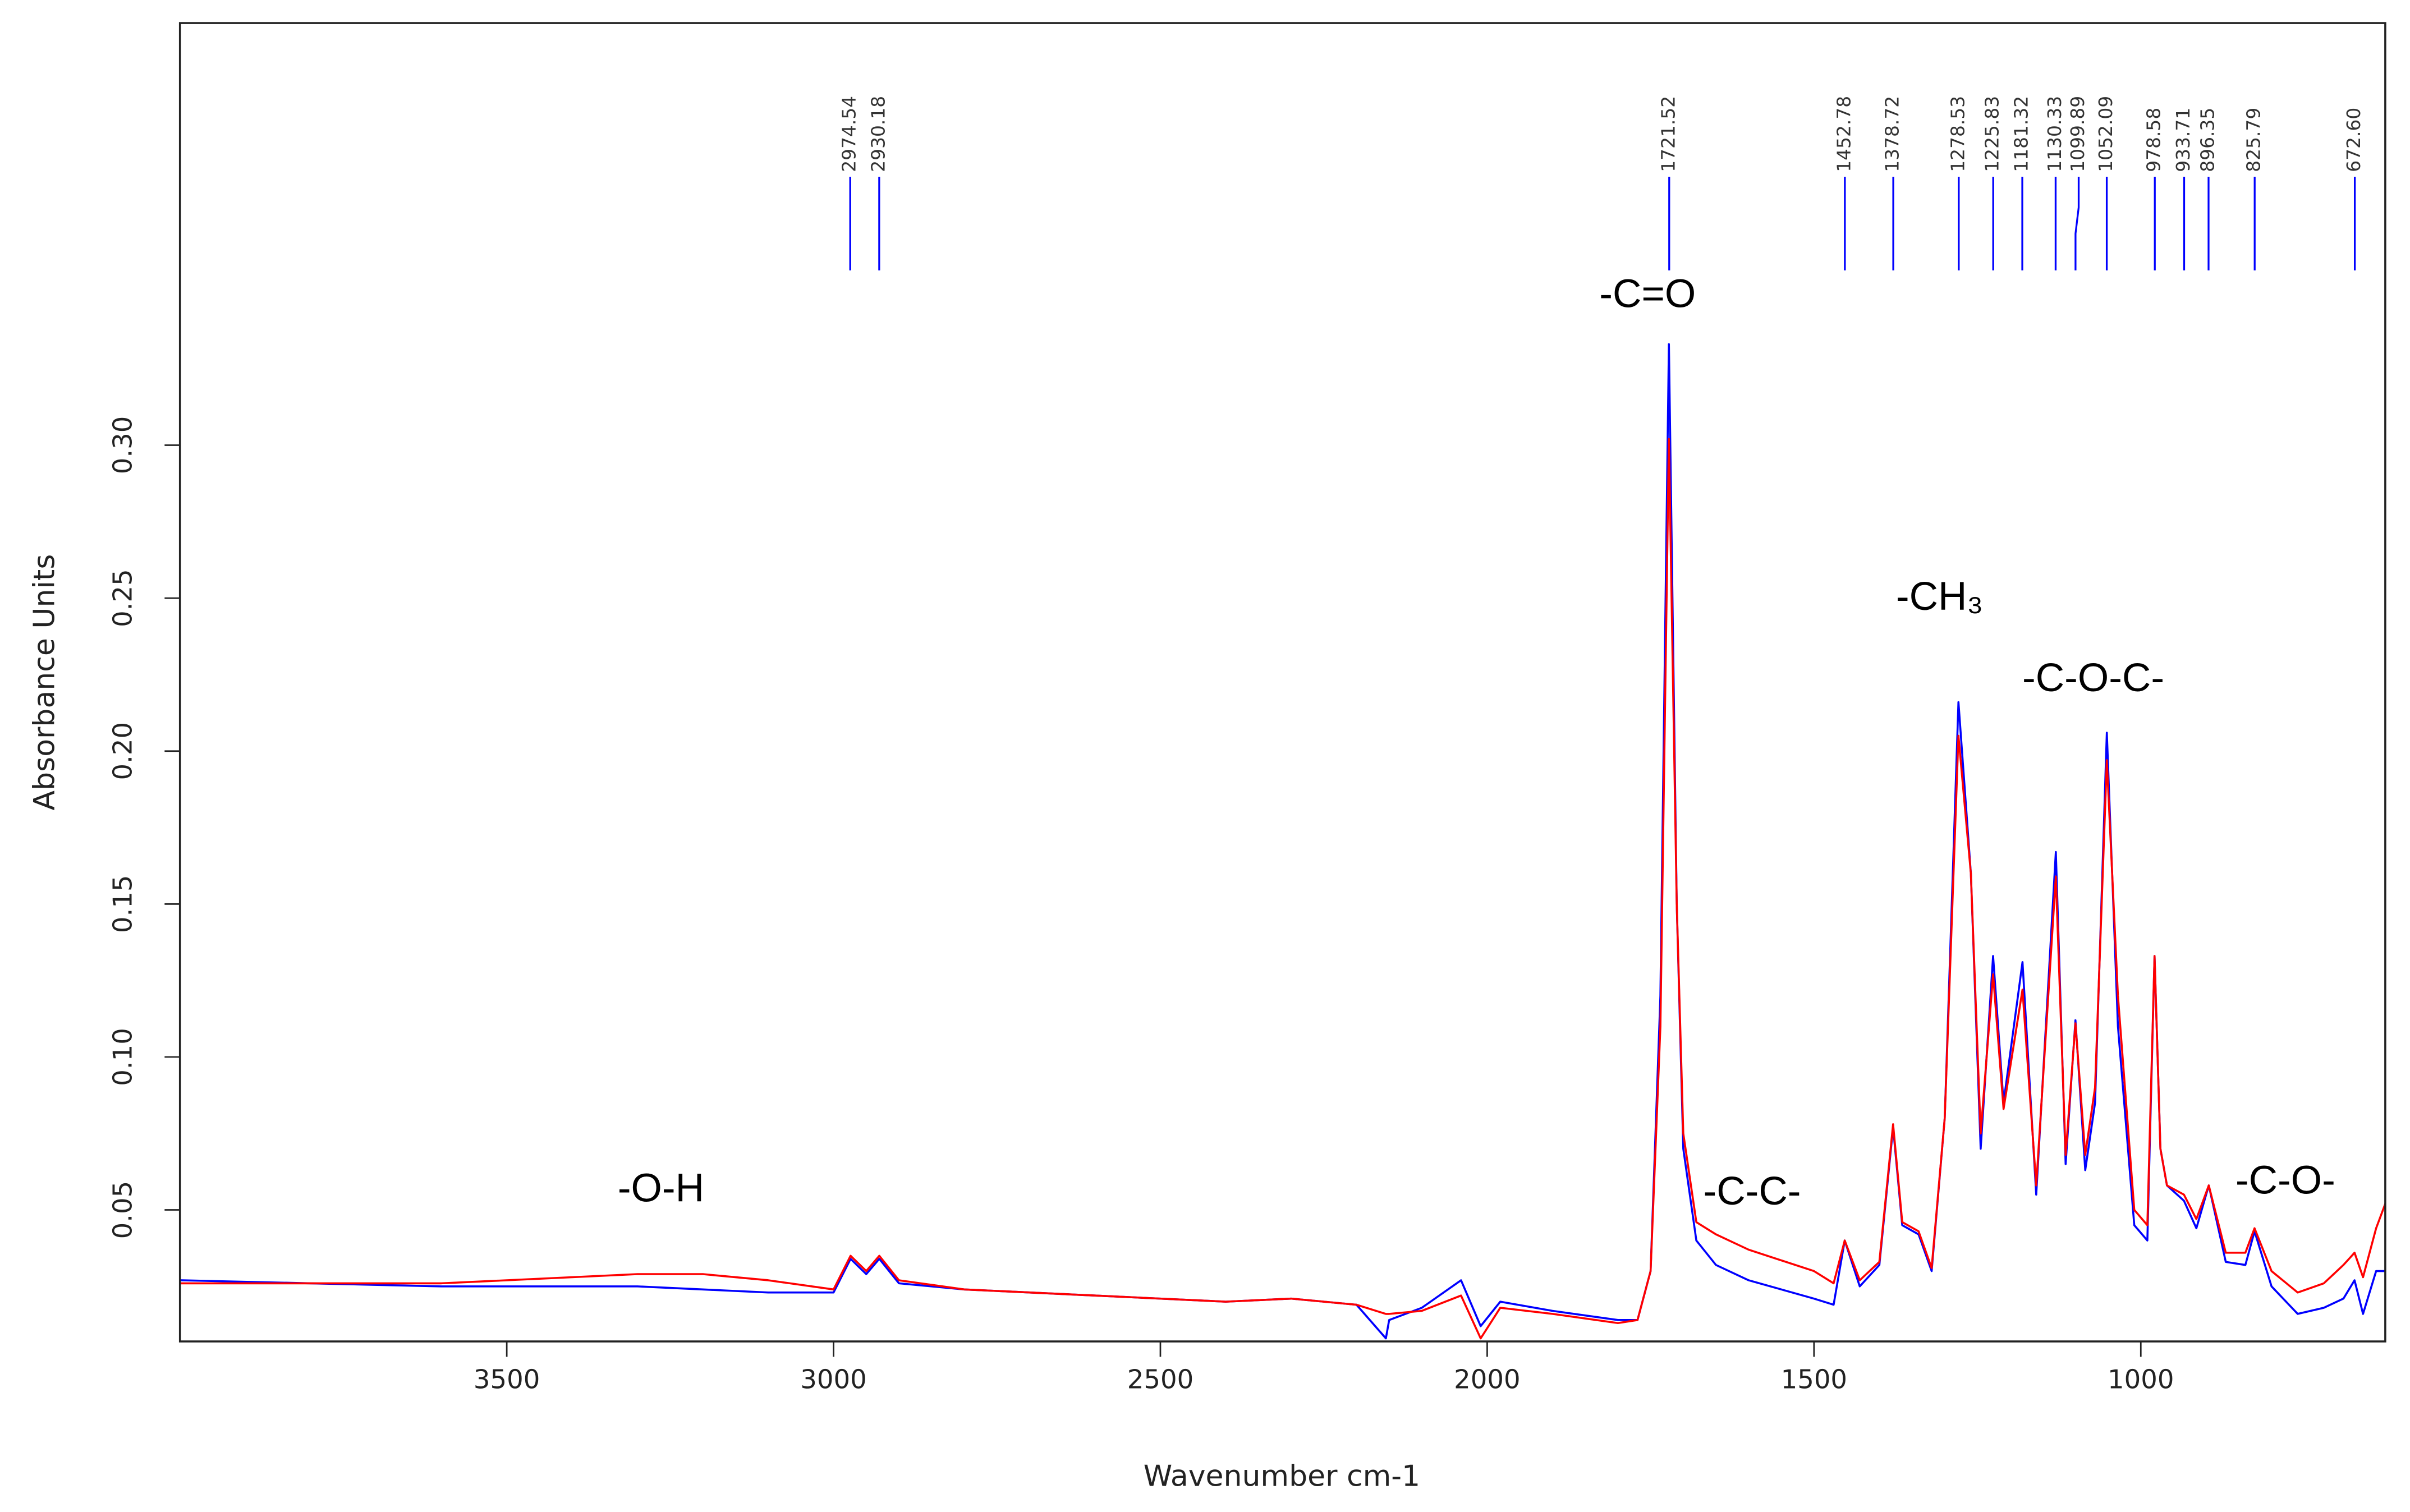  What do you see at coordinates (507, 1379) in the screenshot?
I see `x-tick-label: 3500` at bounding box center [507, 1379].